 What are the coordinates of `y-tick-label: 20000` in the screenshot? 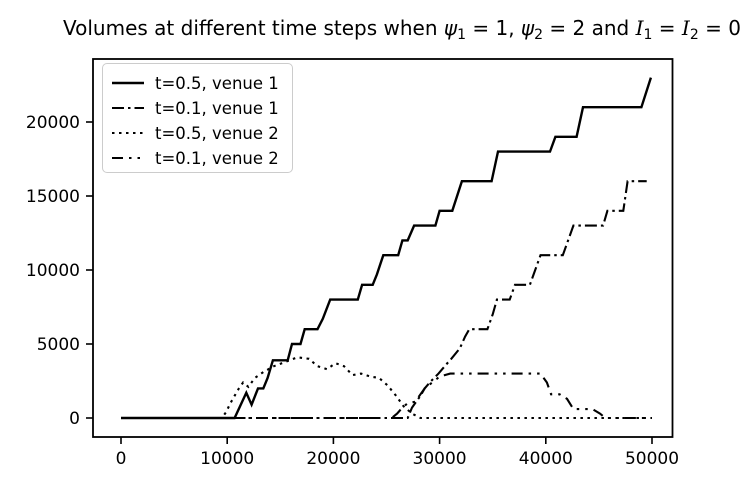 It's located at (53, 123).